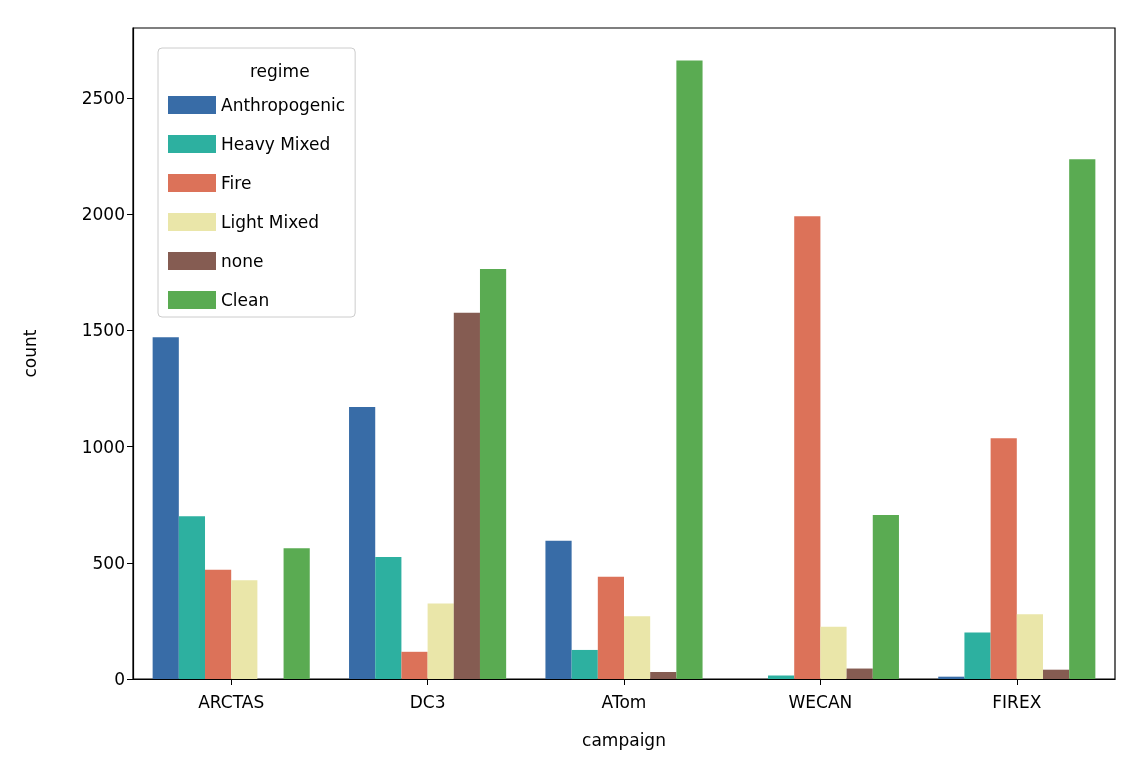 This screenshot has height=763, width=1131. What do you see at coordinates (103, 97) in the screenshot?
I see `y-tick-label: 2500` at bounding box center [103, 97].